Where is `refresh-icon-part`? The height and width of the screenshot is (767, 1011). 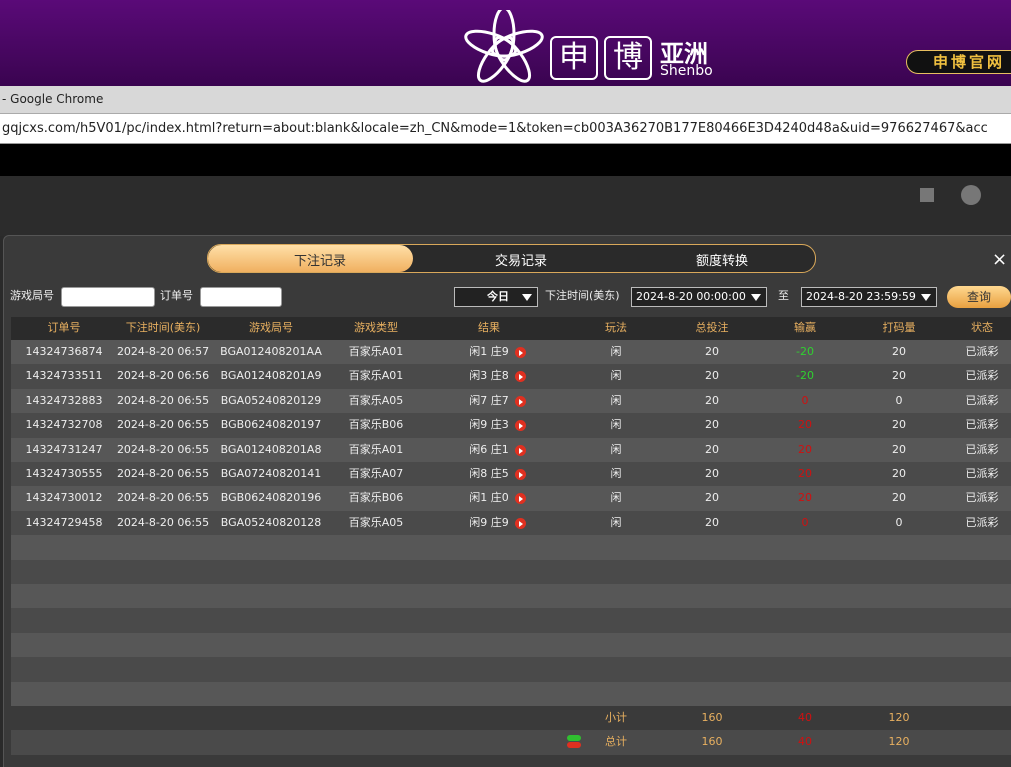
refresh-icon-part is located at coordinates (574, 745).